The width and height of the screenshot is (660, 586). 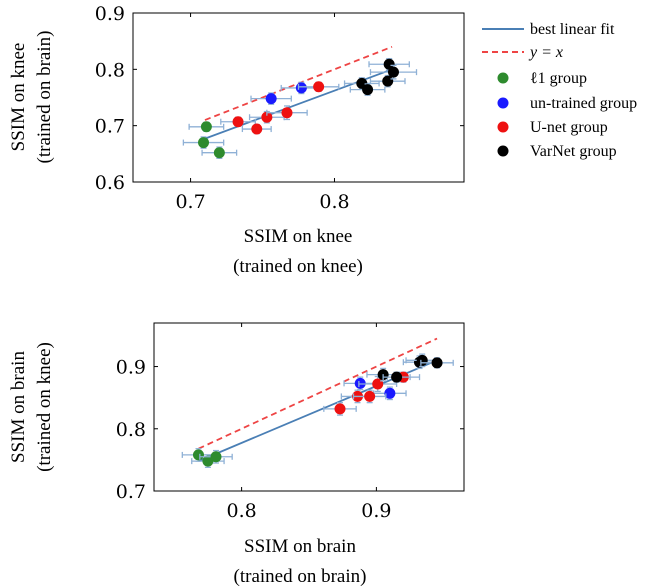 I want to click on y-axis-label-line-1: SSIM on knee, so click(x=18, y=97).